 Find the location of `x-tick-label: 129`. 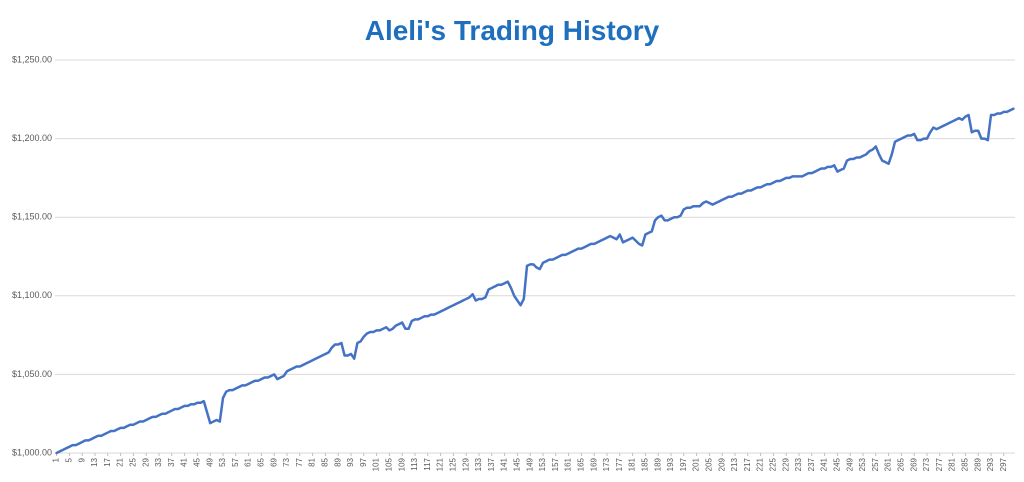

x-tick-label: 129 is located at coordinates (465, 464).